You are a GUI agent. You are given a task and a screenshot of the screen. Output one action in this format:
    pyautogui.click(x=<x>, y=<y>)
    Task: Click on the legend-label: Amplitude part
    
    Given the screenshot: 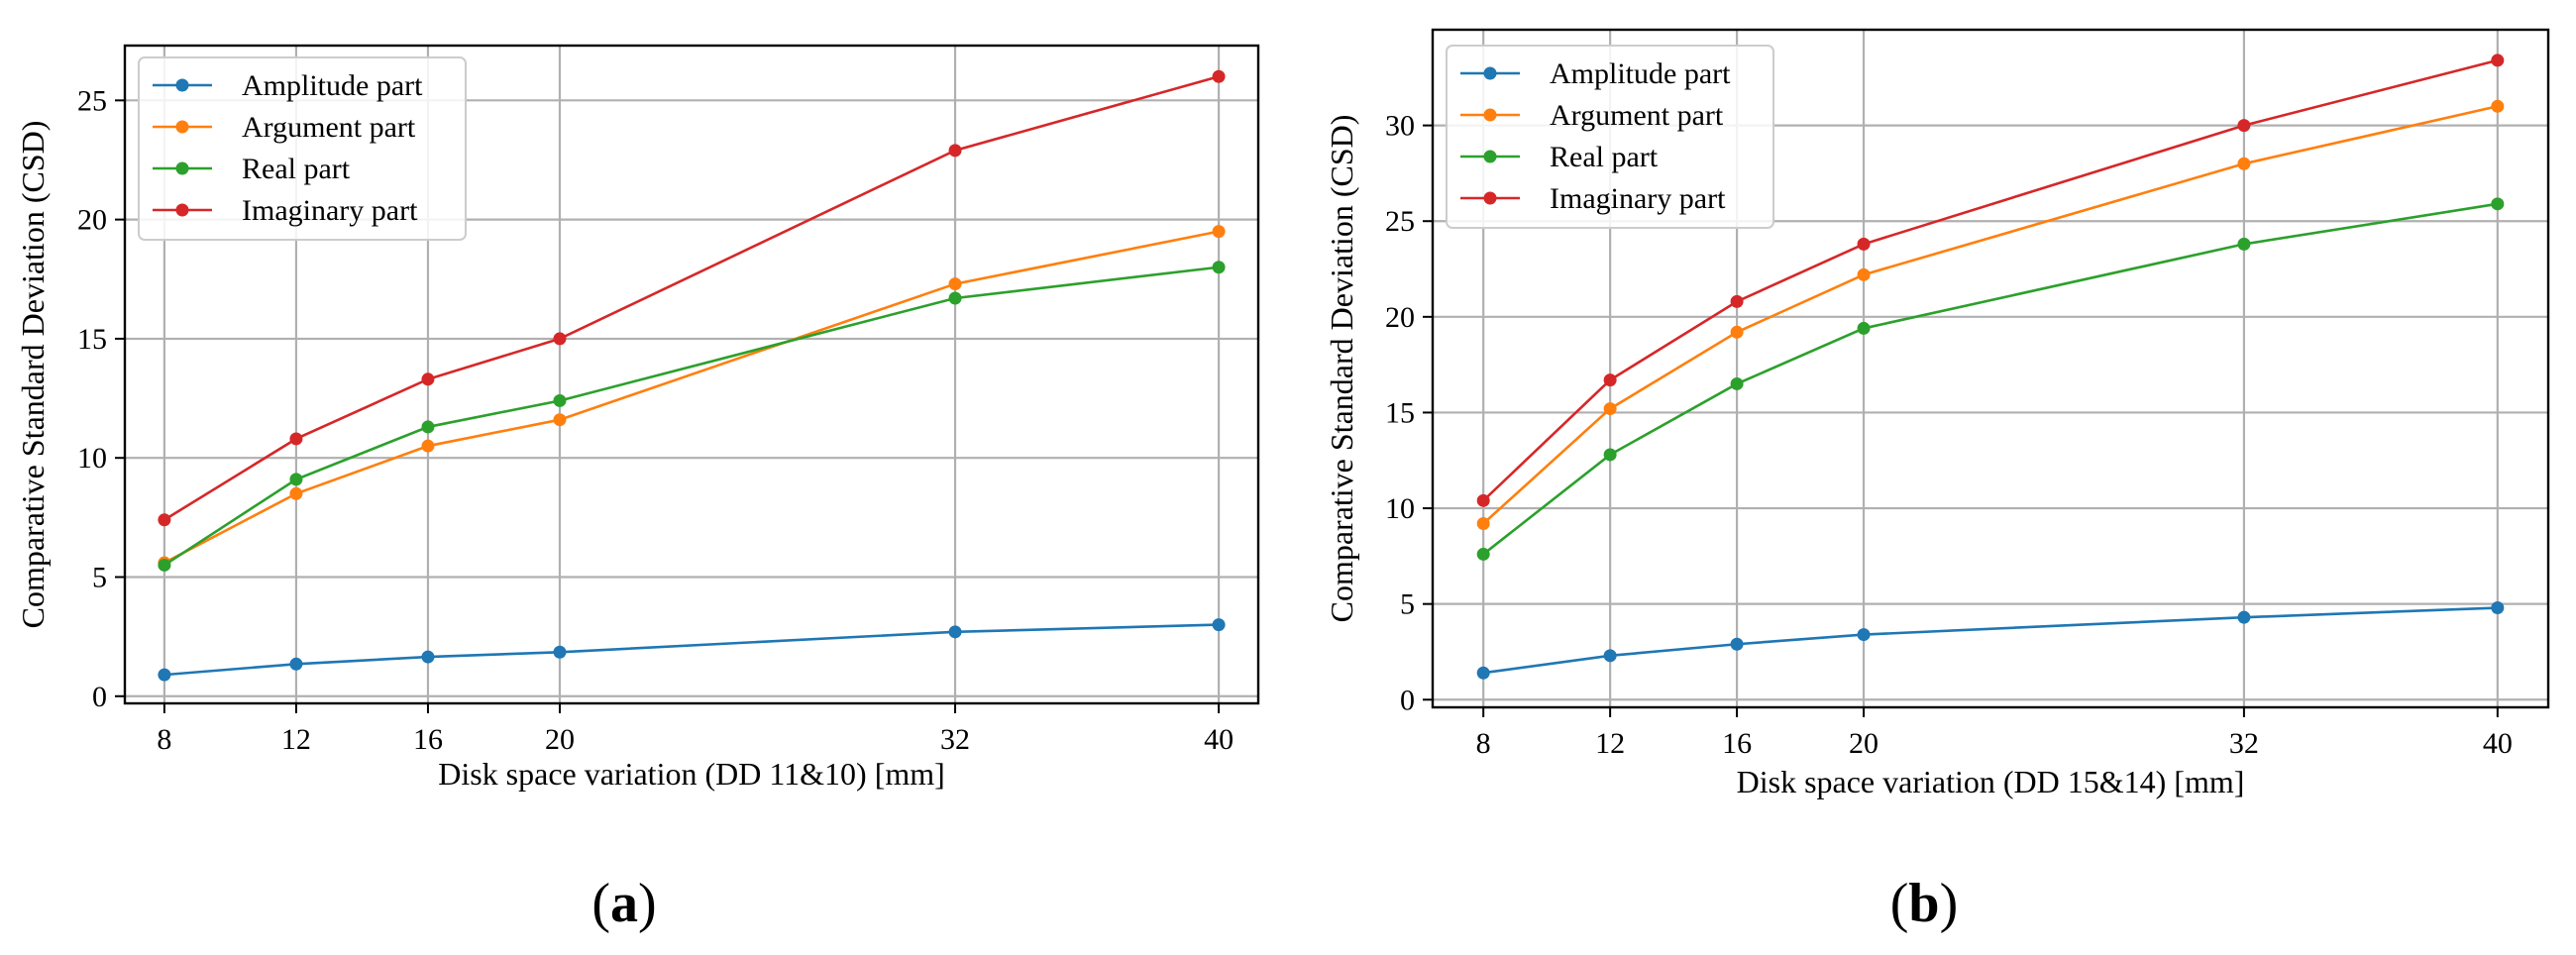 What is the action you would take?
    pyautogui.click(x=1640, y=73)
    